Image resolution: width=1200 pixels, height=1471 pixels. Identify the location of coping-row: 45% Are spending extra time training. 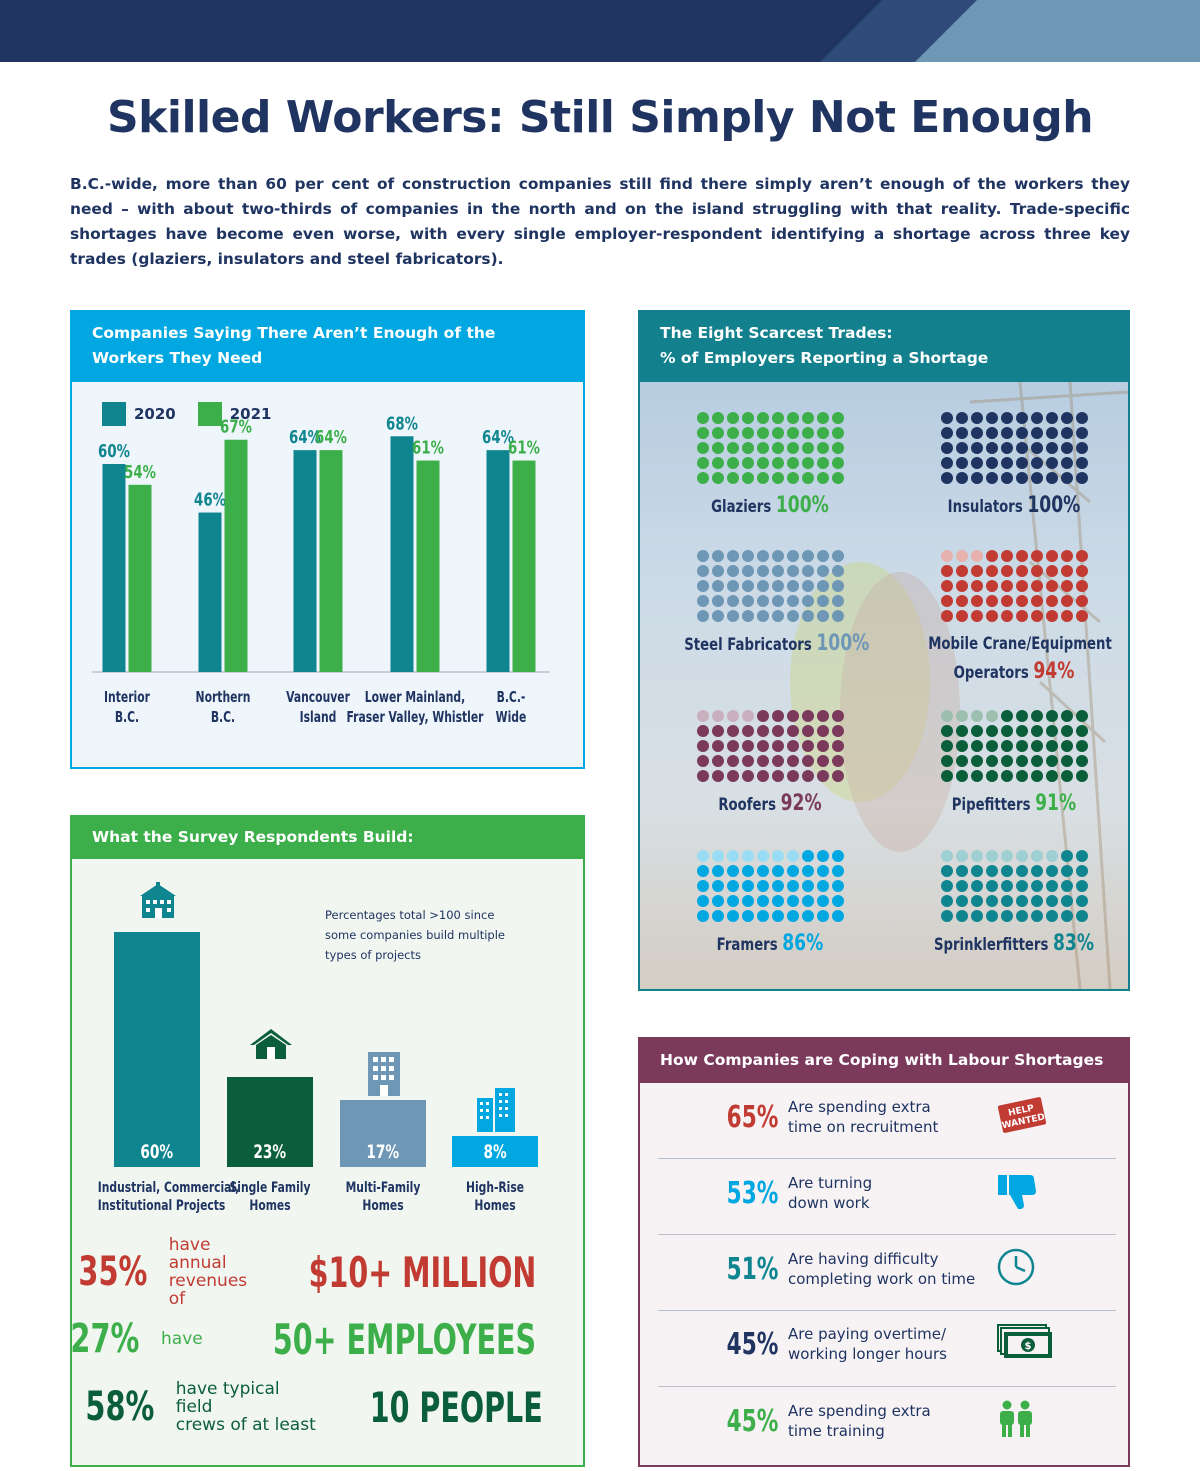
(887, 1425).